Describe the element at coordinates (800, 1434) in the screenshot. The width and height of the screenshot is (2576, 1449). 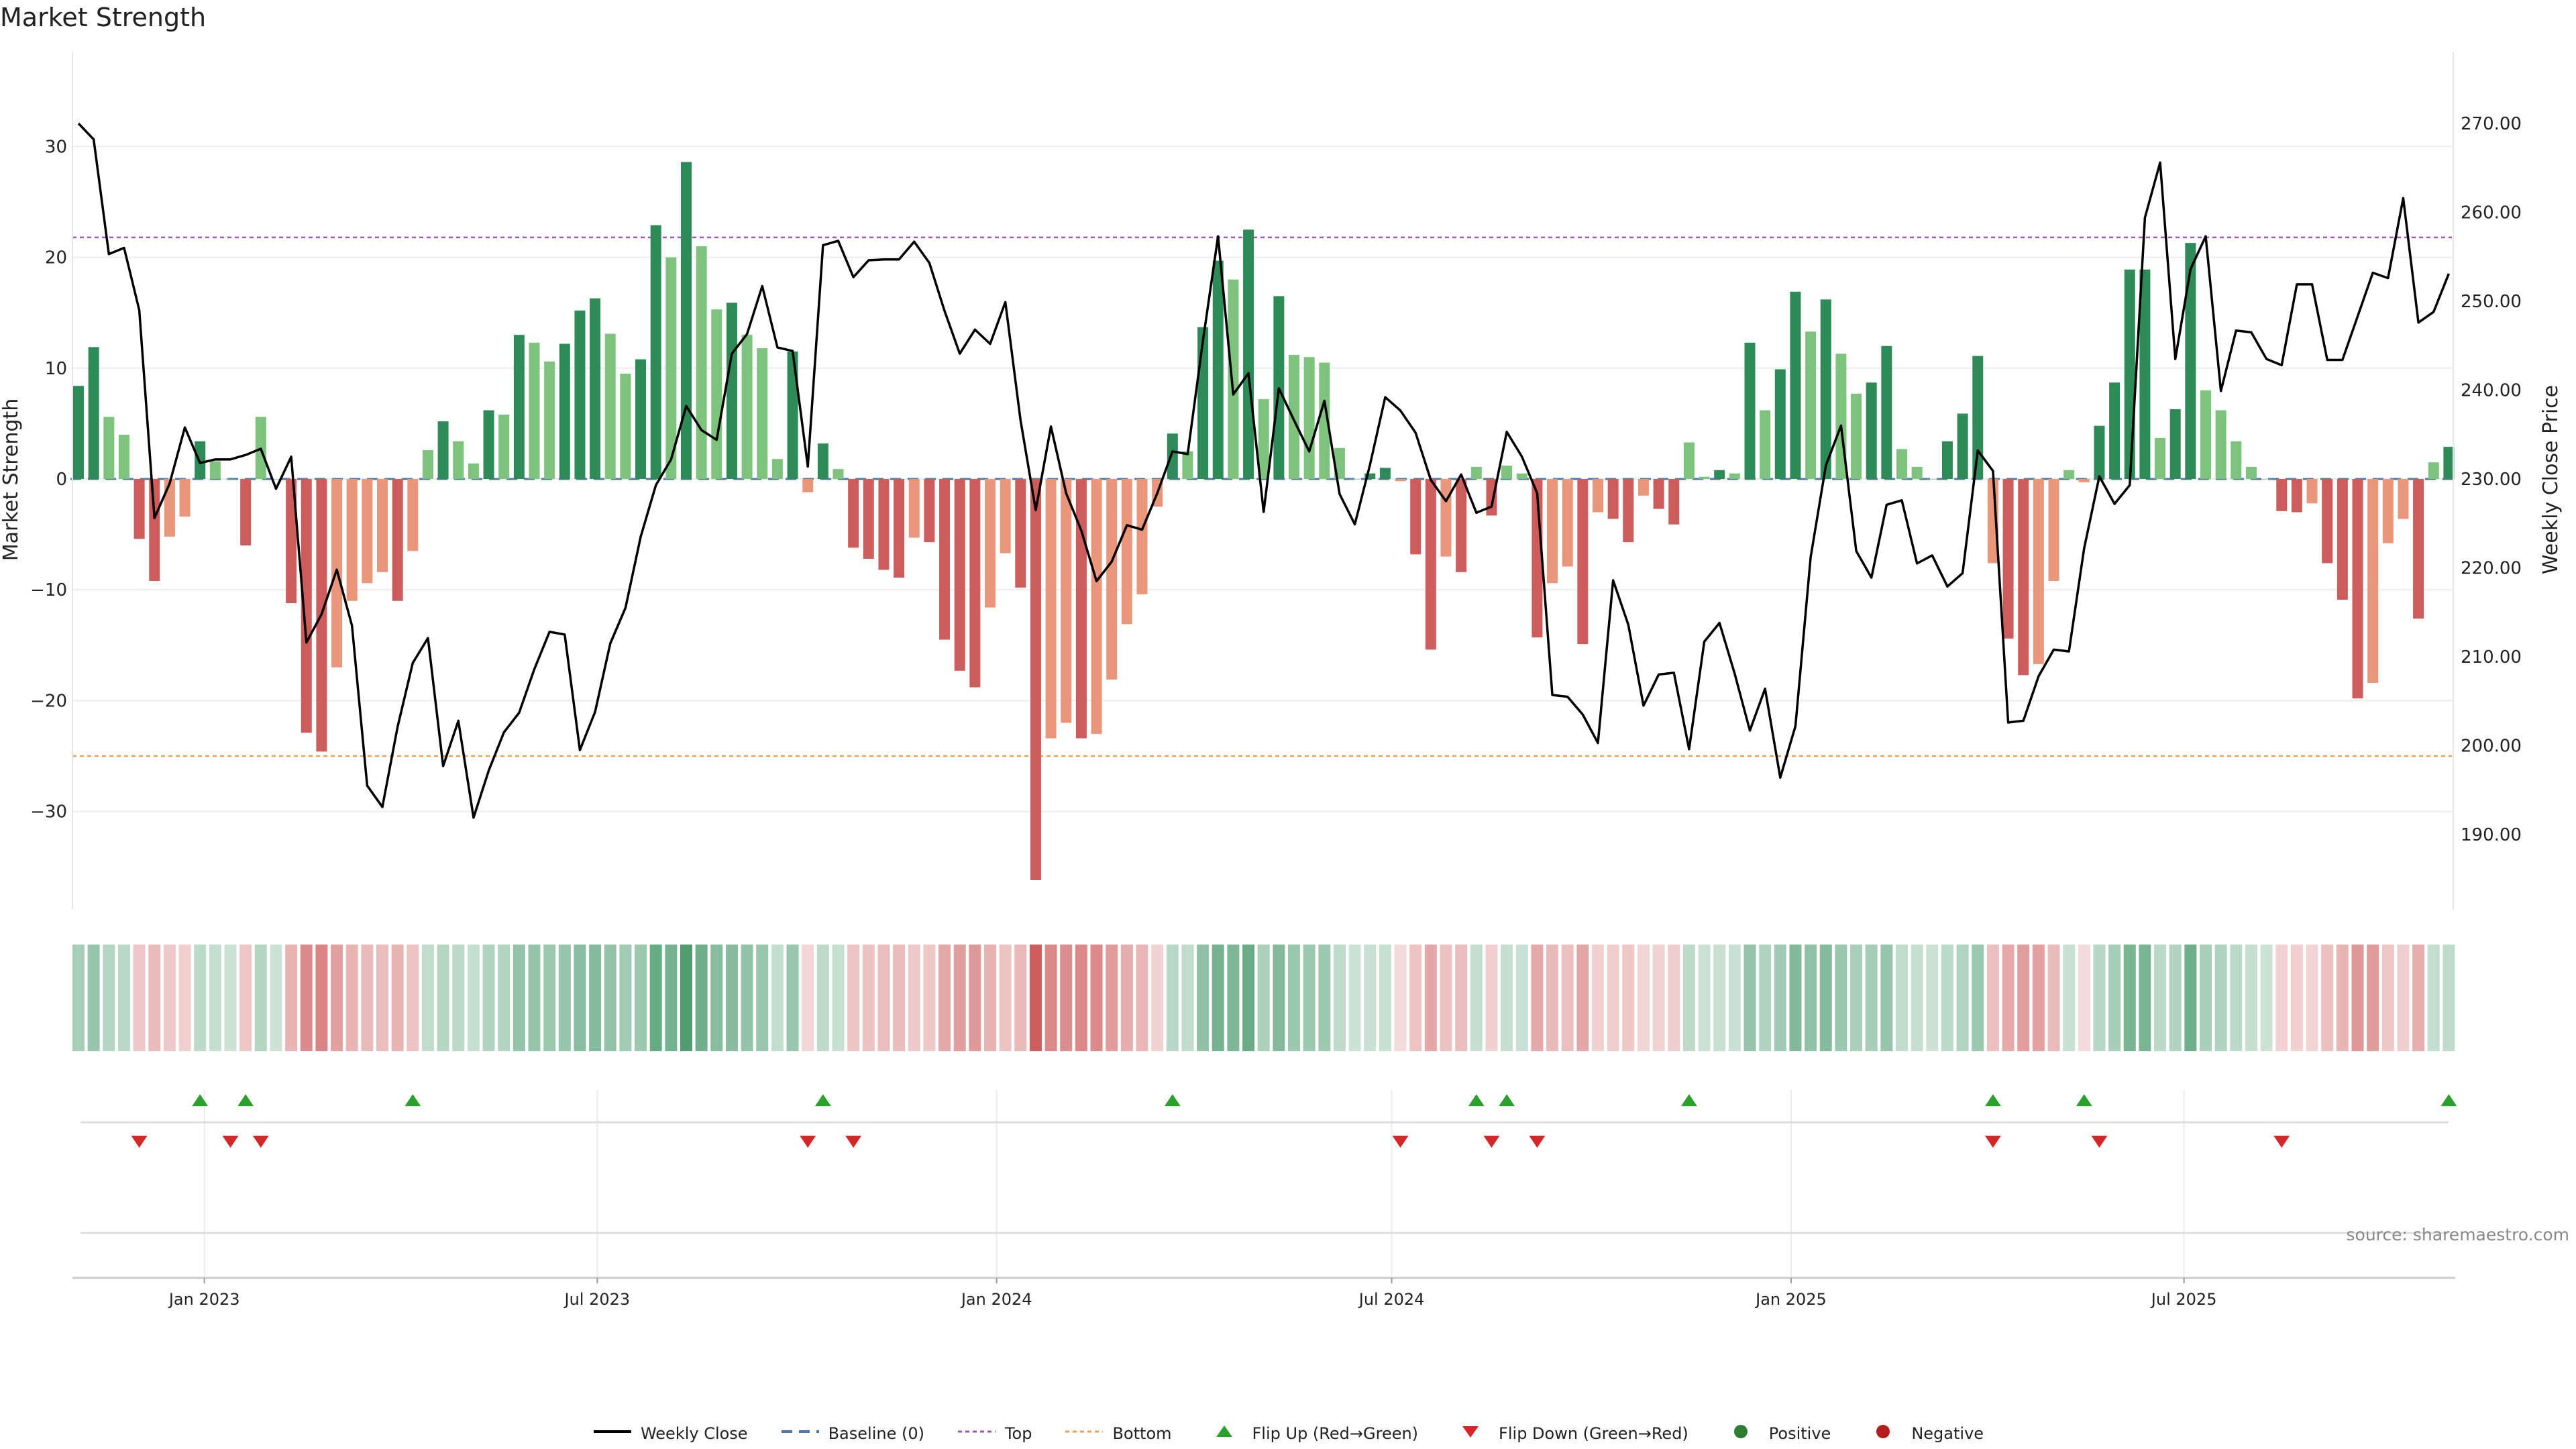
I see `dashed-line-icon` at that location.